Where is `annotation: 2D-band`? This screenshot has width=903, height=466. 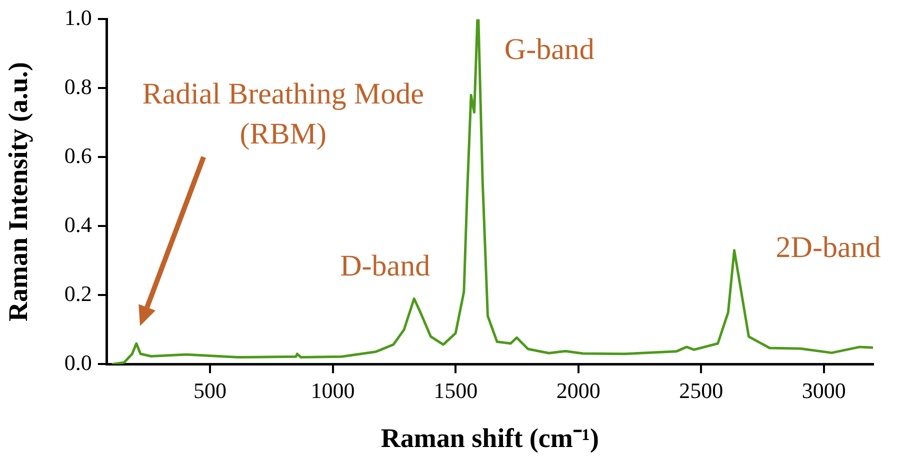 annotation: 2D-band is located at coordinates (828, 247).